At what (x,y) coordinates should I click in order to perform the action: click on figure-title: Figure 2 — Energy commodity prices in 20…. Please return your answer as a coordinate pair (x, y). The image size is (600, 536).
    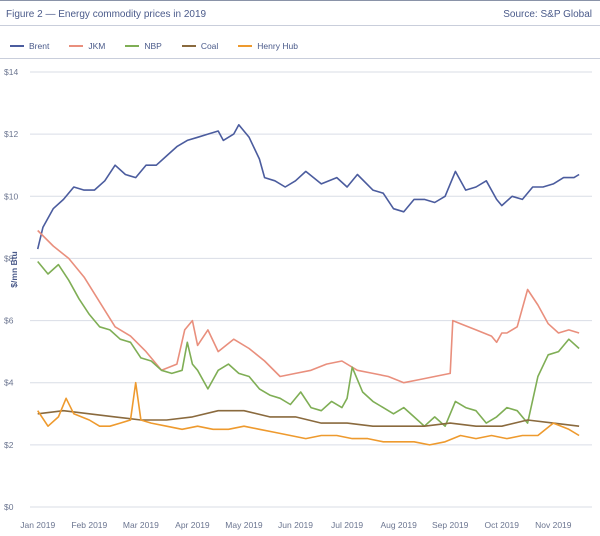
    Looking at the image, I should click on (106, 14).